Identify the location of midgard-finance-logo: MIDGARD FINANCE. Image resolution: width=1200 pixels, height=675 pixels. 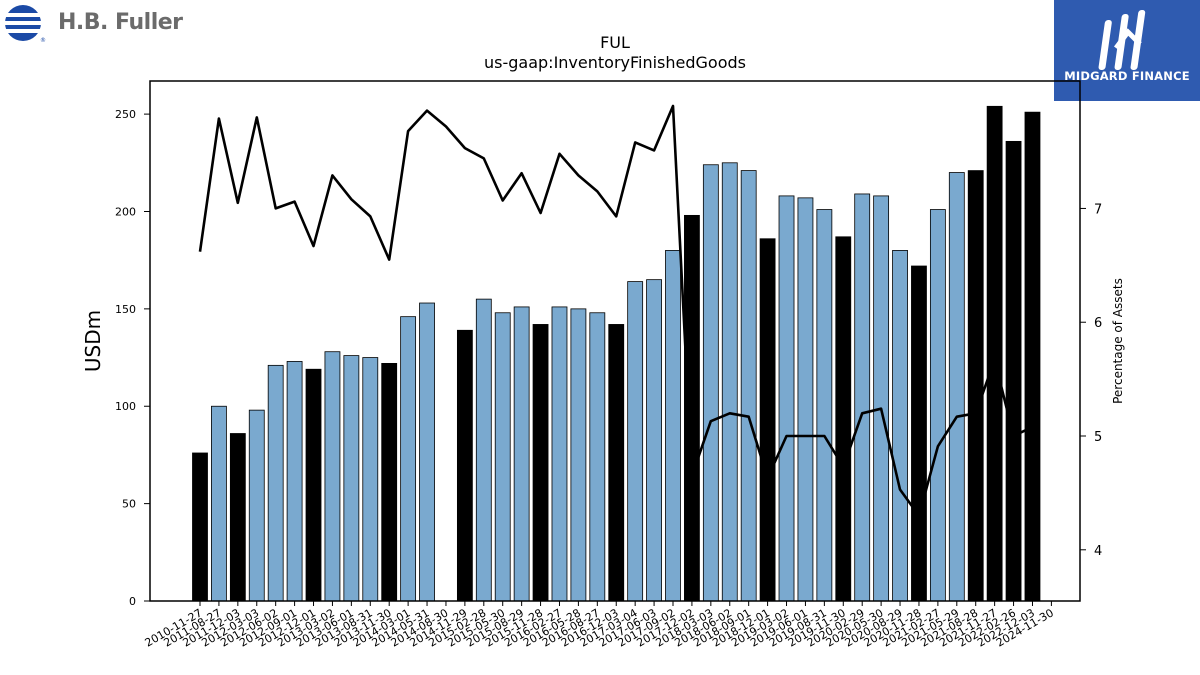
(1127, 50).